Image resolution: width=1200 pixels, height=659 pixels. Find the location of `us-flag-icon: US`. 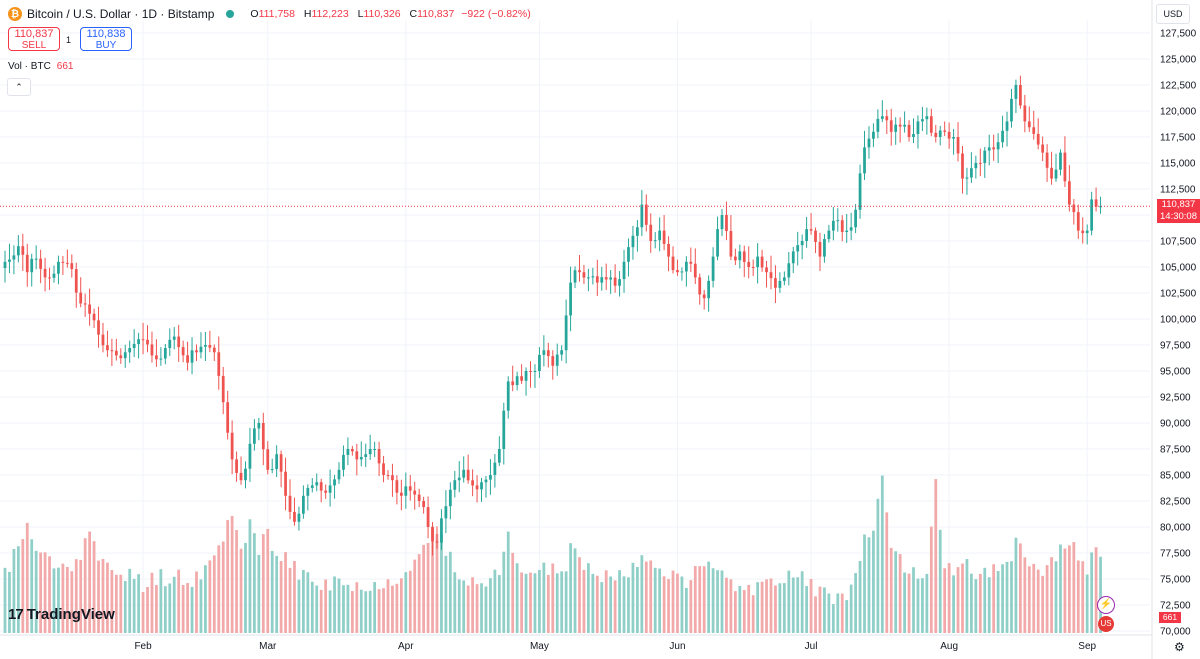

us-flag-icon: US is located at coordinates (1106, 624).